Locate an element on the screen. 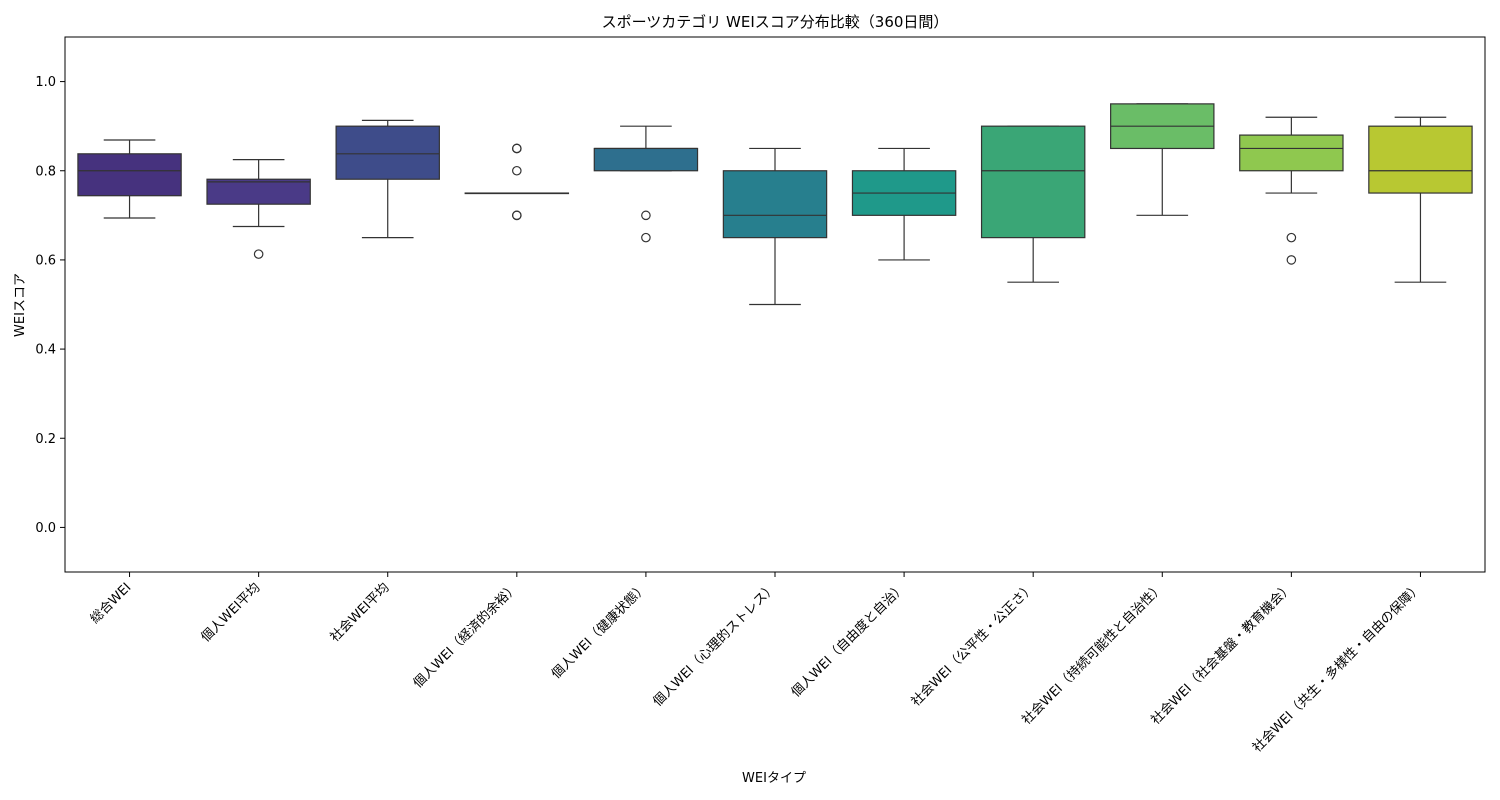 Image resolution: width=1500 pixels, height=800 pixels. y-tick-label: 0.8 is located at coordinates (45, 171).